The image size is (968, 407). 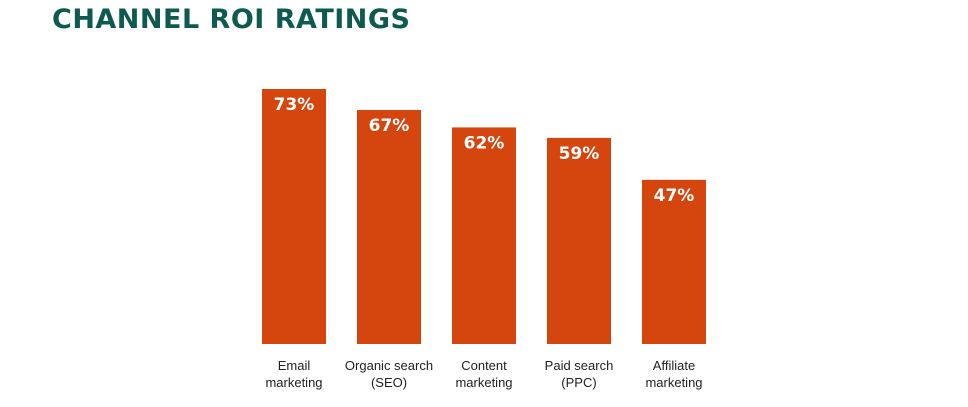 What do you see at coordinates (484, 365) in the screenshot?
I see `category-label: Content` at bounding box center [484, 365].